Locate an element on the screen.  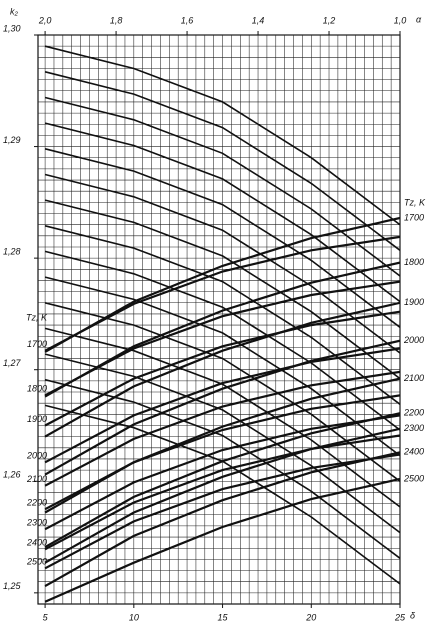
x2-axis-label: α is located at coordinates (419, 19).